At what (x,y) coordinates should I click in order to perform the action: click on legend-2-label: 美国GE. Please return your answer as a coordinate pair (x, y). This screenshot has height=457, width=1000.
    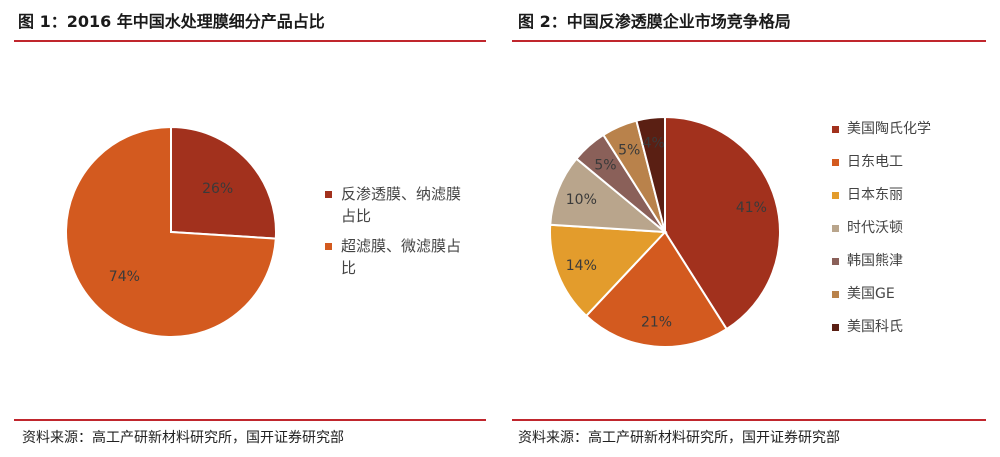
    Looking at the image, I should click on (871, 294).